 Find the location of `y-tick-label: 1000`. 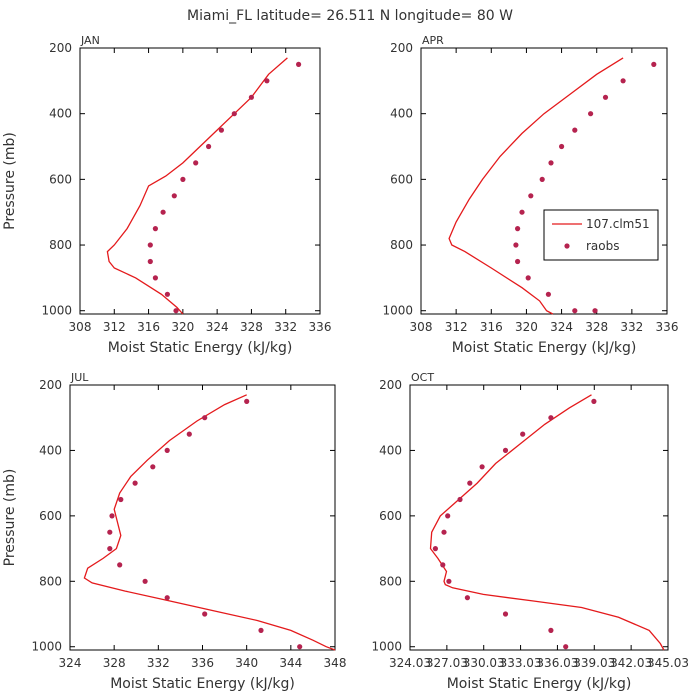

y-tick-label: 1000 is located at coordinates (386, 647).